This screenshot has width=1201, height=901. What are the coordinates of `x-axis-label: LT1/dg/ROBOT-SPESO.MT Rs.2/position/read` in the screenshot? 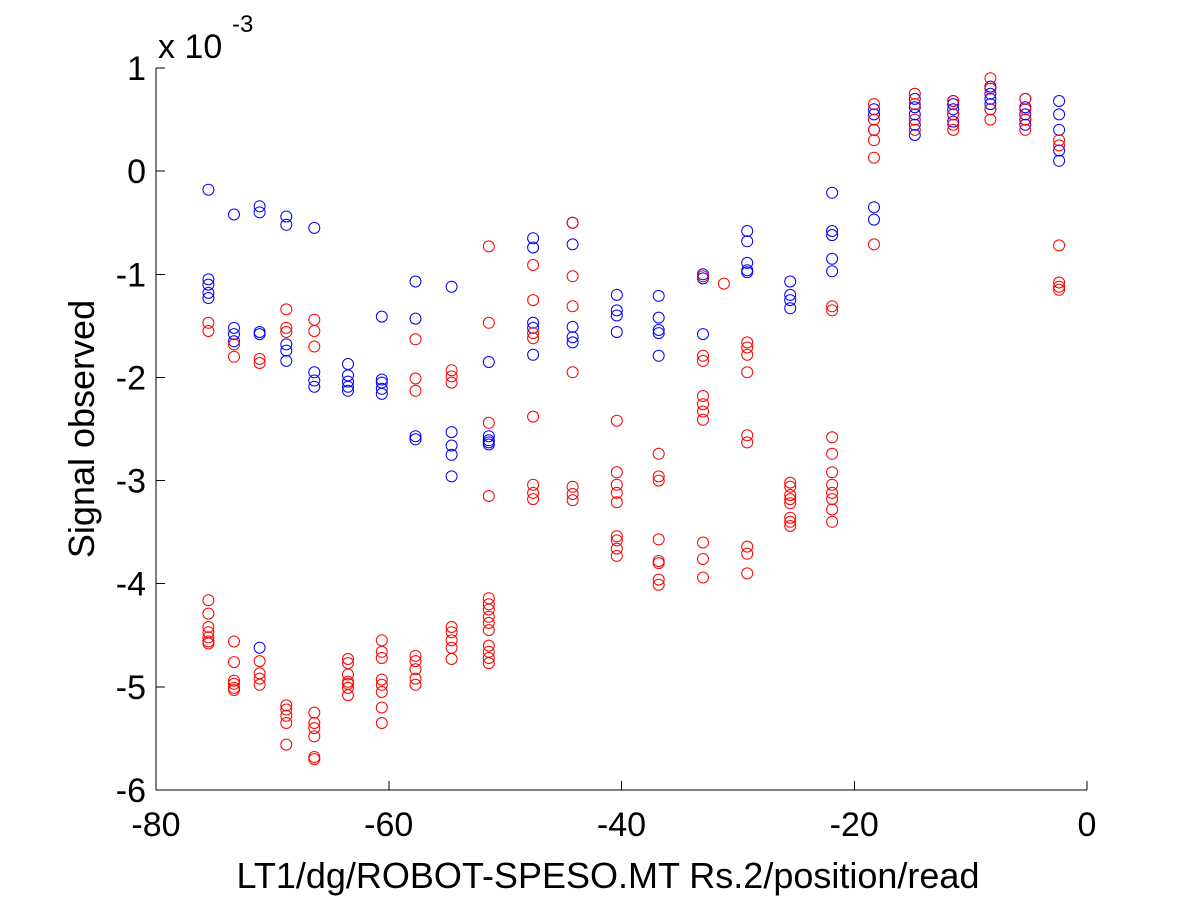 It's located at (608, 875).